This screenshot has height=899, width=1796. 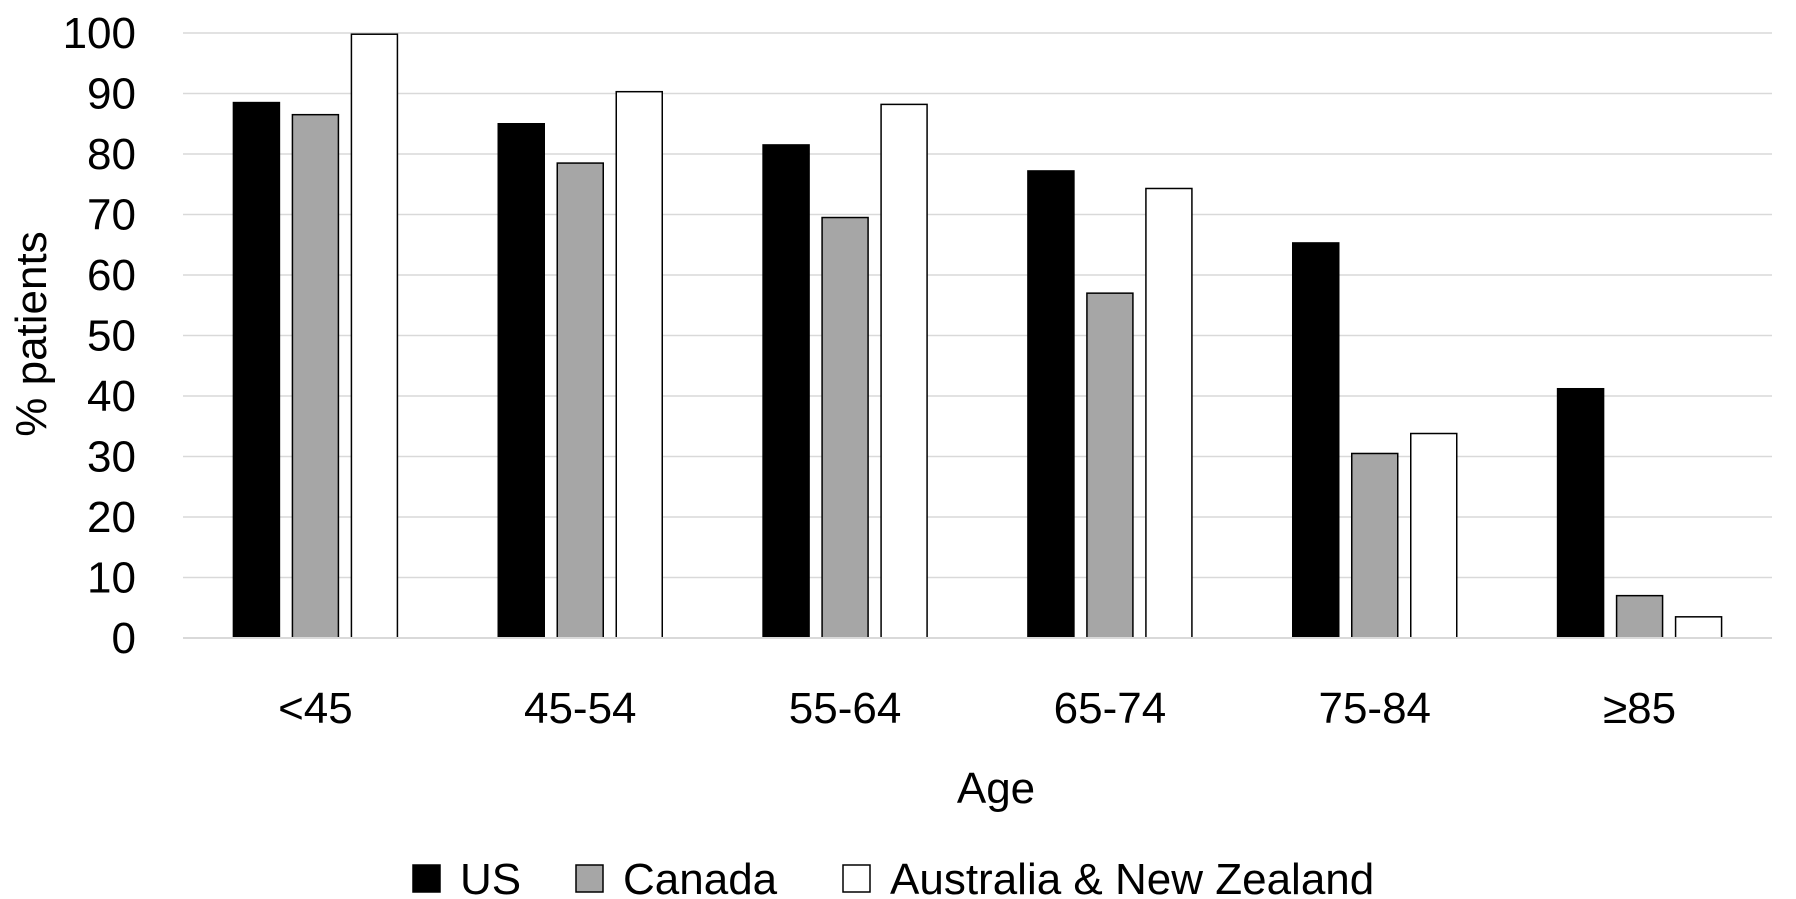 What do you see at coordinates (111, 578) in the screenshot?
I see `y-tick-label: 10` at bounding box center [111, 578].